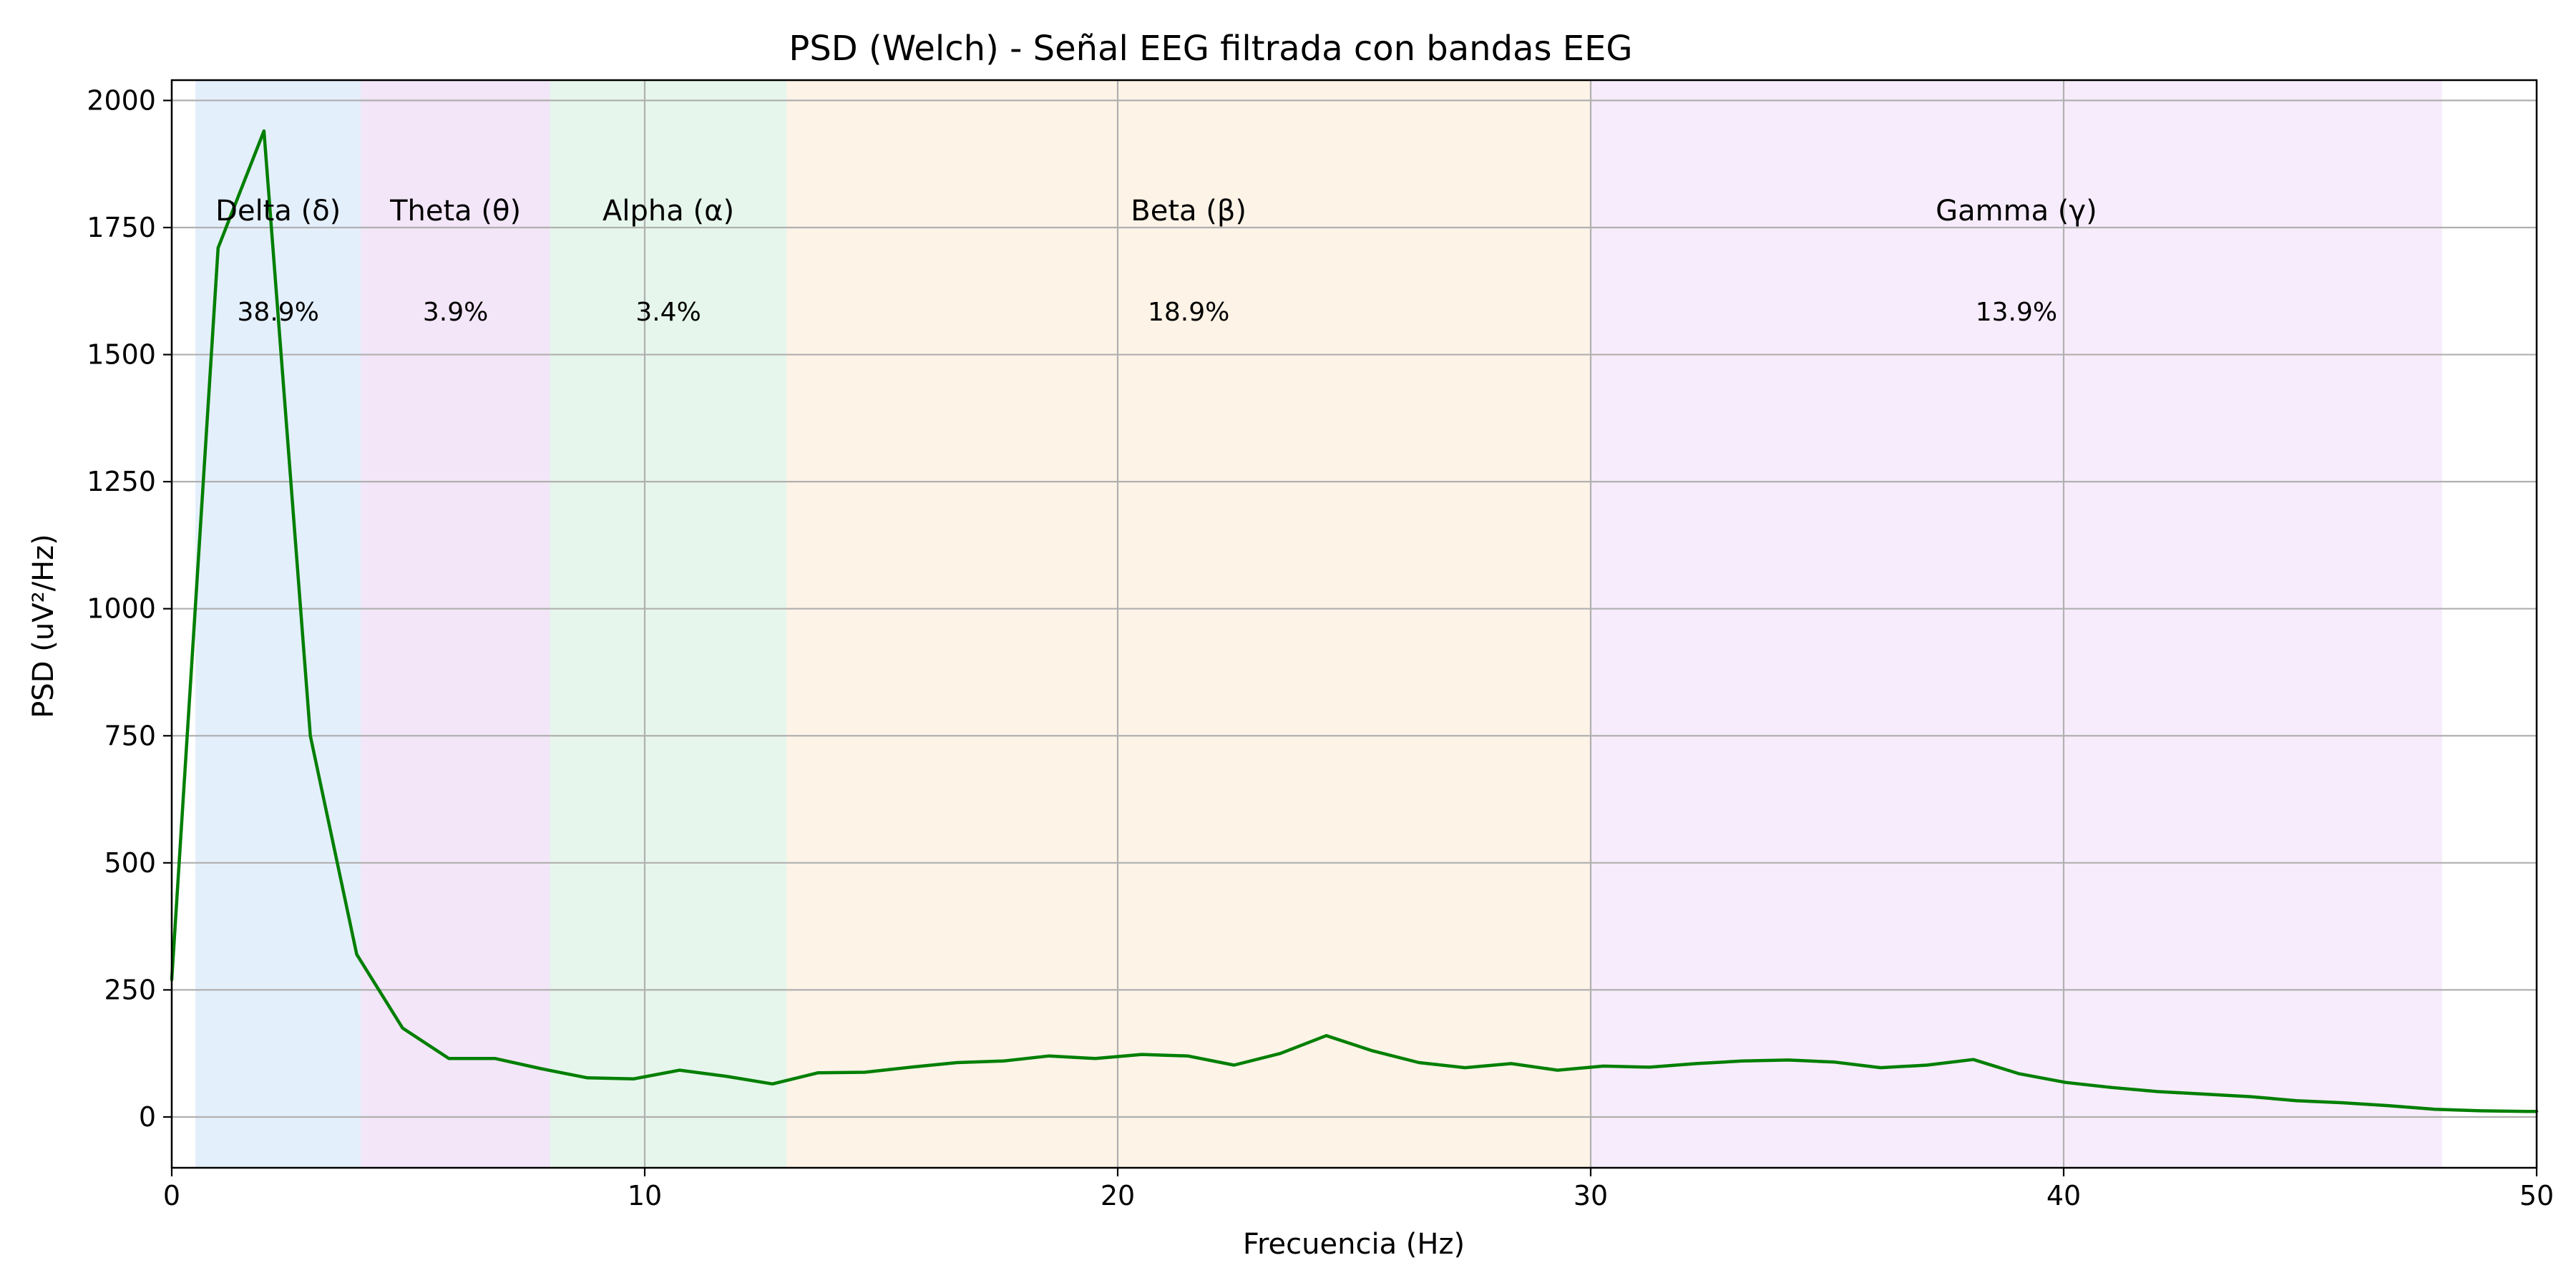 The height and width of the screenshot is (1288, 2576). Describe the element at coordinates (1591, 1195) in the screenshot. I see `x-tick-label-3: 30` at that location.